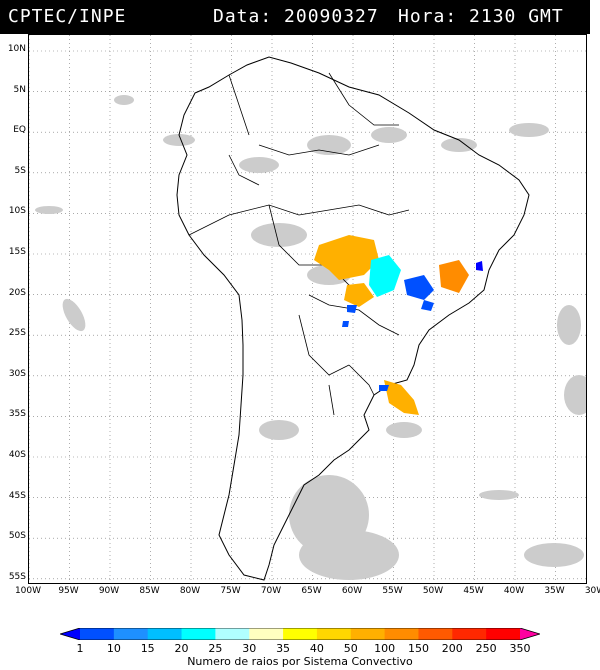  I want to click on date-label: Data: 20090327, so click(296, 16).